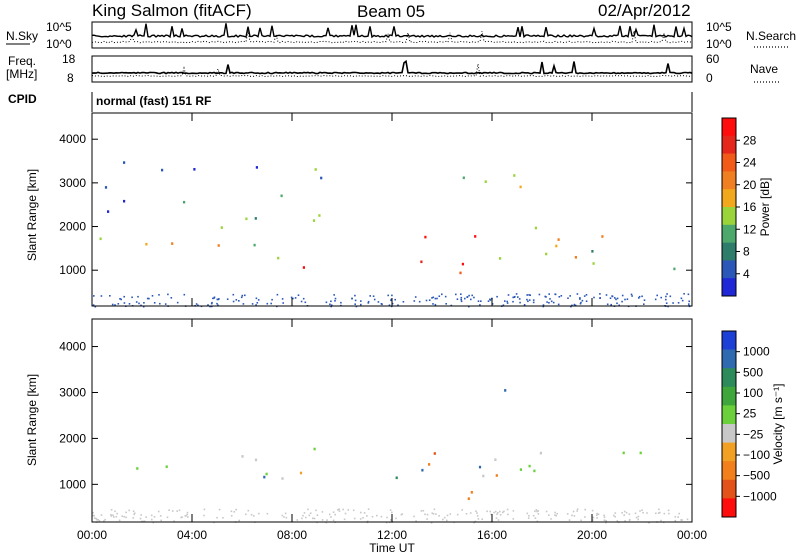 The height and width of the screenshot is (559, 800). I want to click on noise-tick-left-top: 10^5, so click(59, 27).